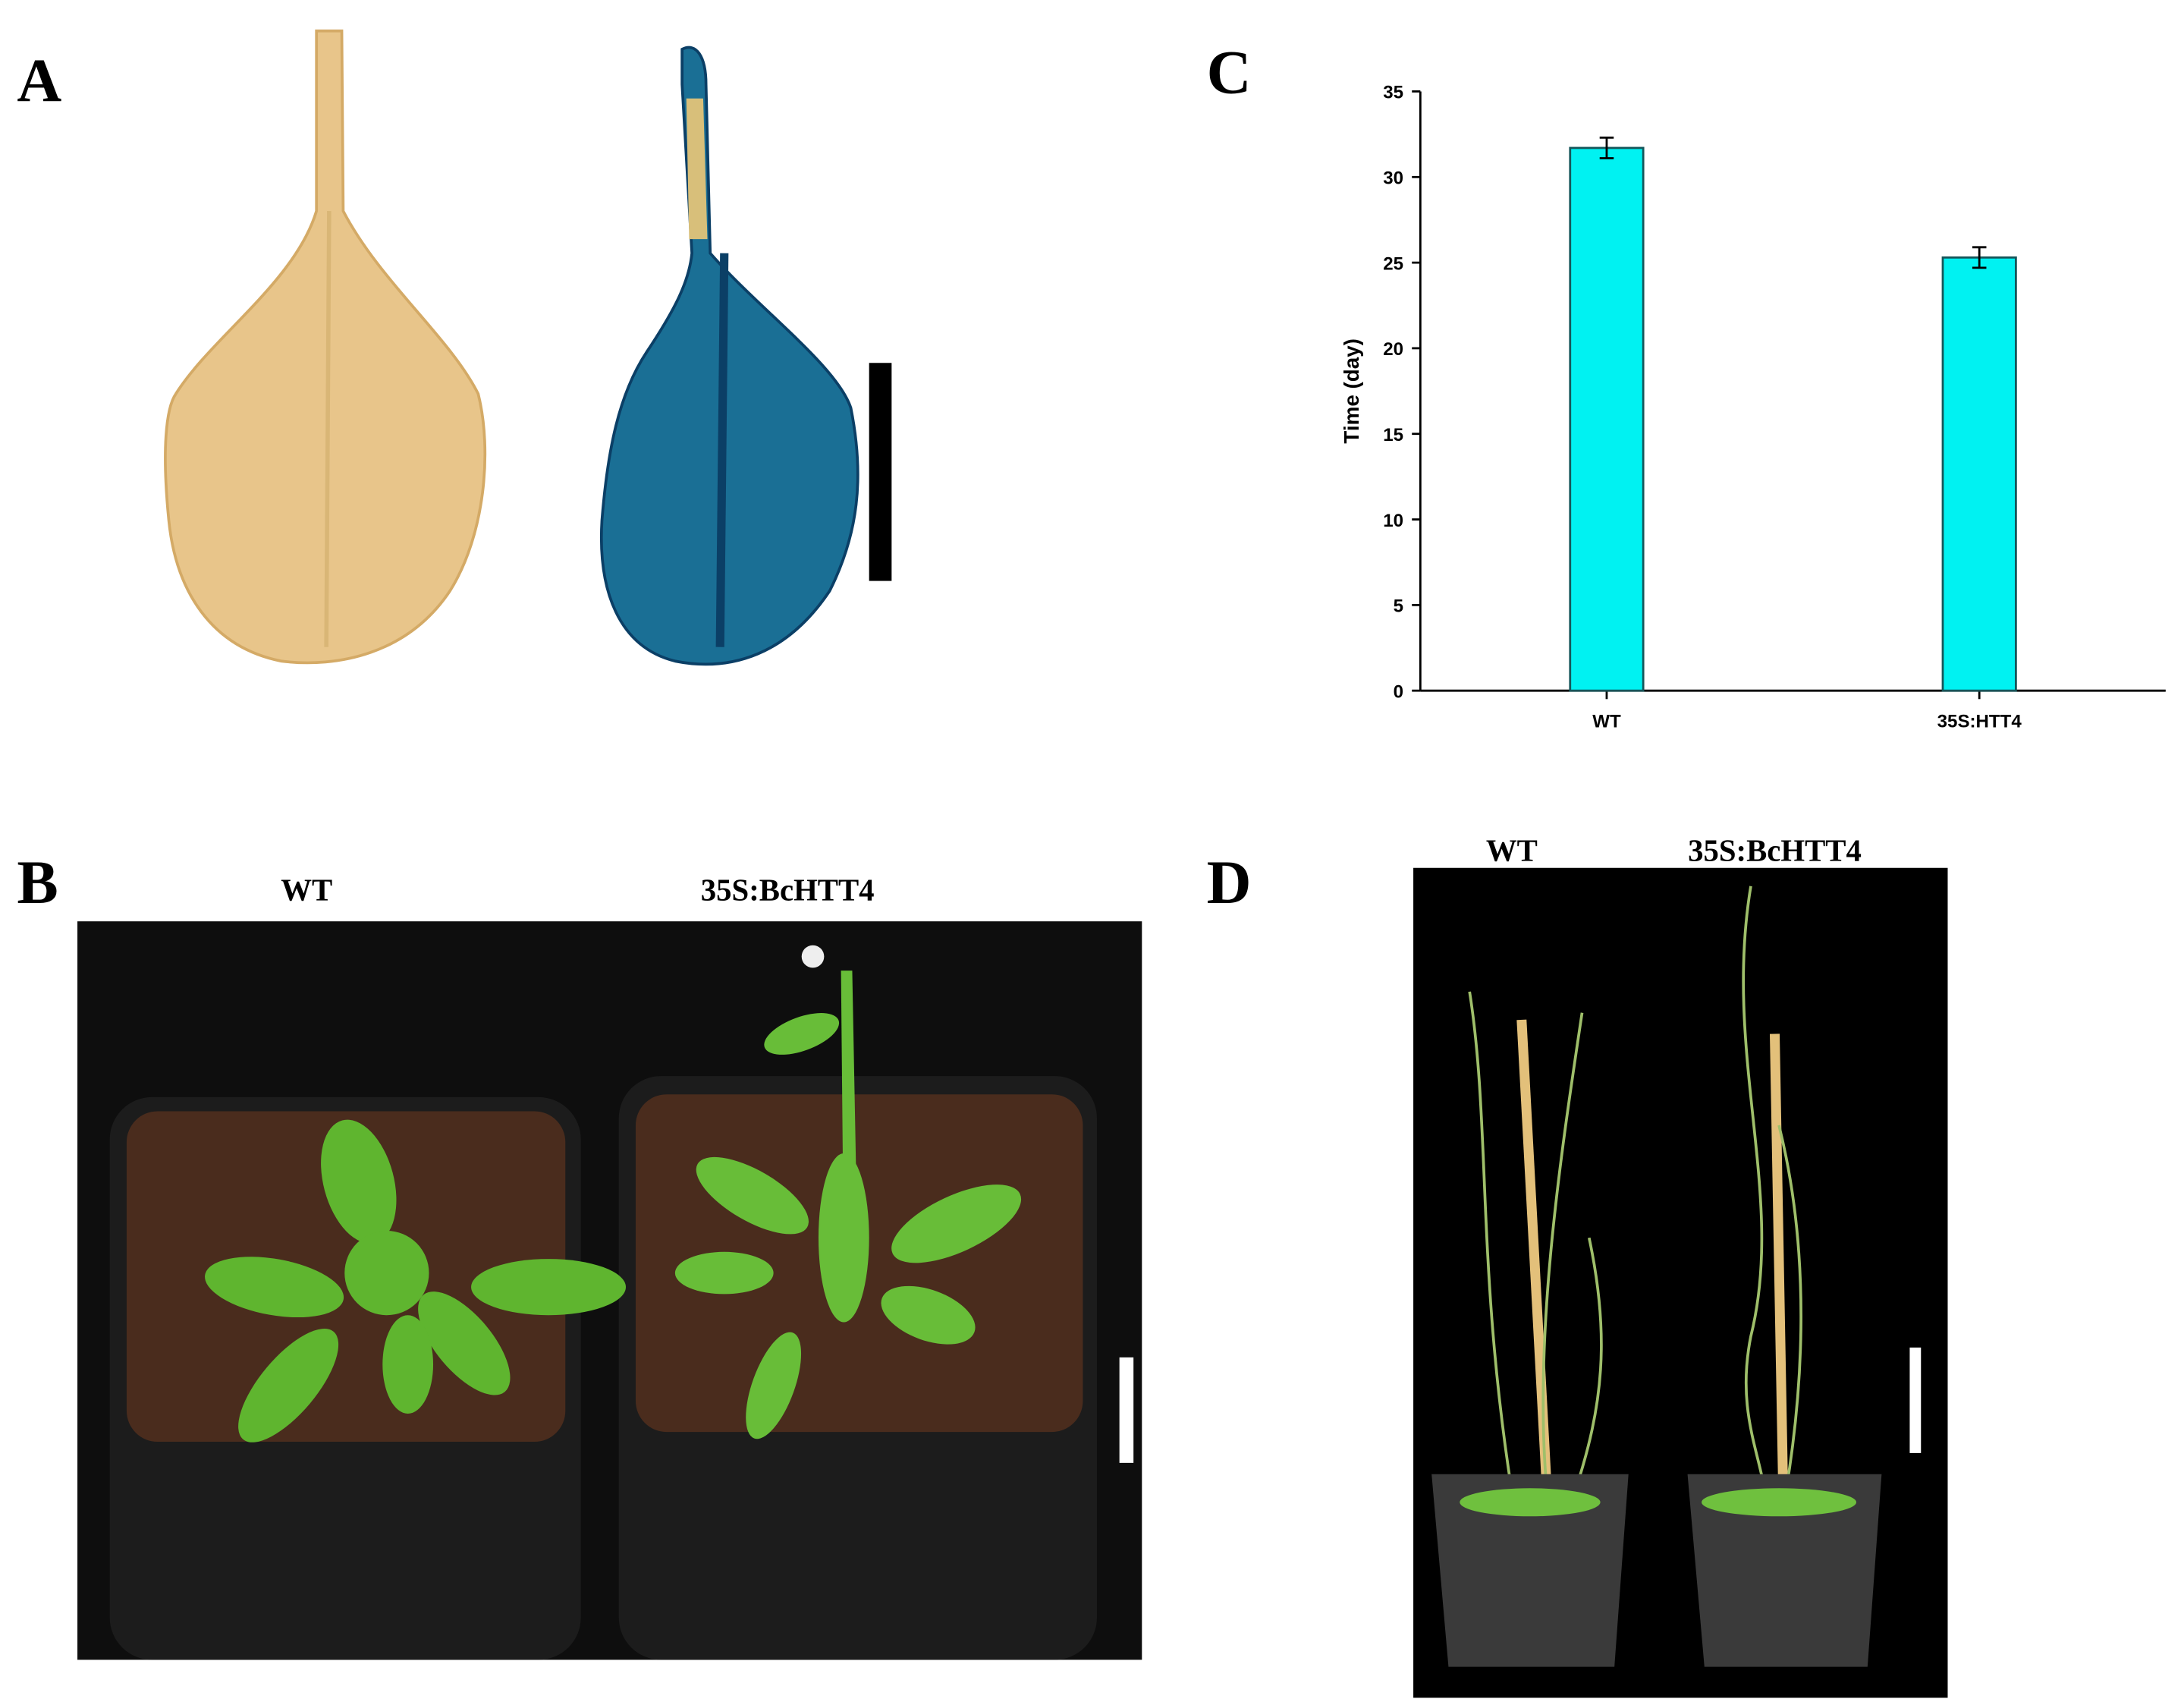 The width and height of the screenshot is (2184, 1702). I want to click on photo-d: WT 35S:BcHTT4, so click(1681, 1266).